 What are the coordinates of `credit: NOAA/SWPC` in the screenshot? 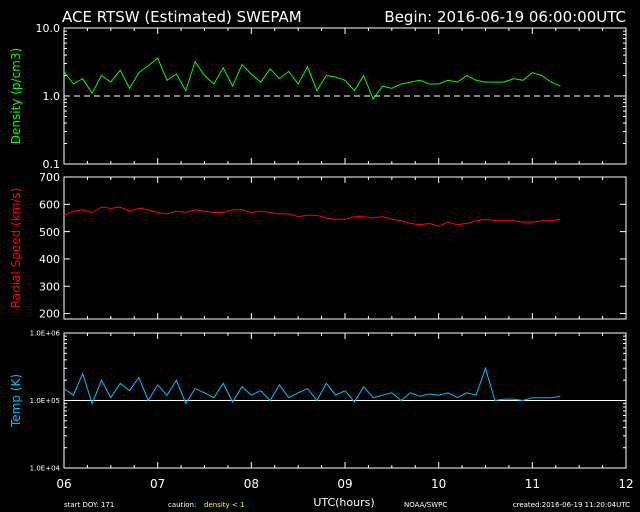 It's located at (425, 505).